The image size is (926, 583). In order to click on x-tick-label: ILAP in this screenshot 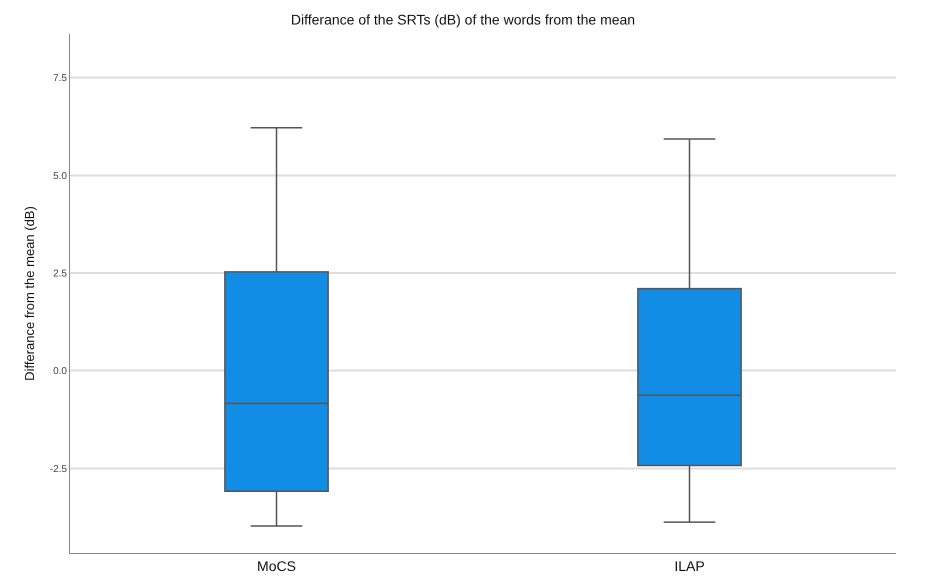, I will do `click(689, 566)`.